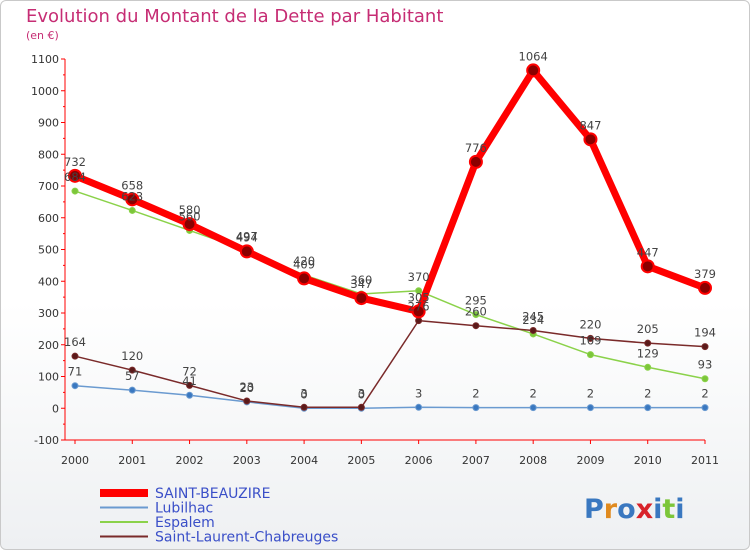 The width and height of the screenshot is (750, 550). Describe the element at coordinates (648, 353) in the screenshot. I see `data-label: 129` at that location.